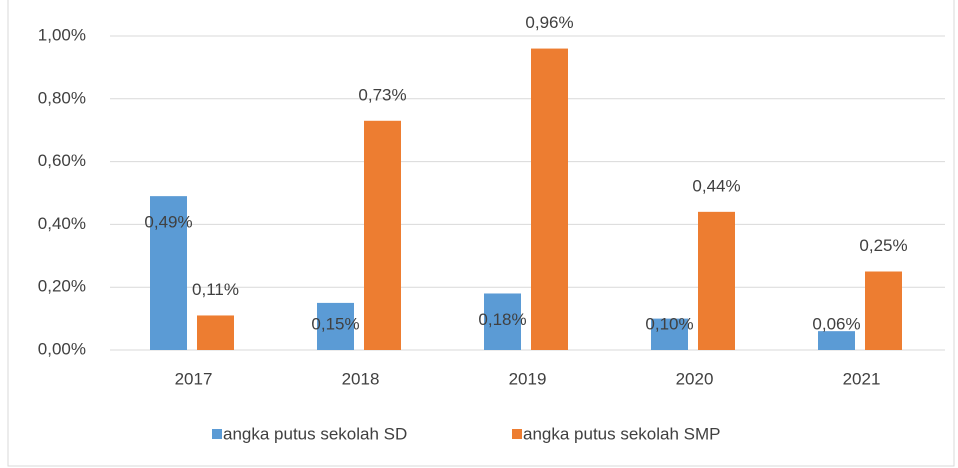 This screenshot has width=958, height=468. I want to click on y-tick-label: 0,80%, so click(62, 97).